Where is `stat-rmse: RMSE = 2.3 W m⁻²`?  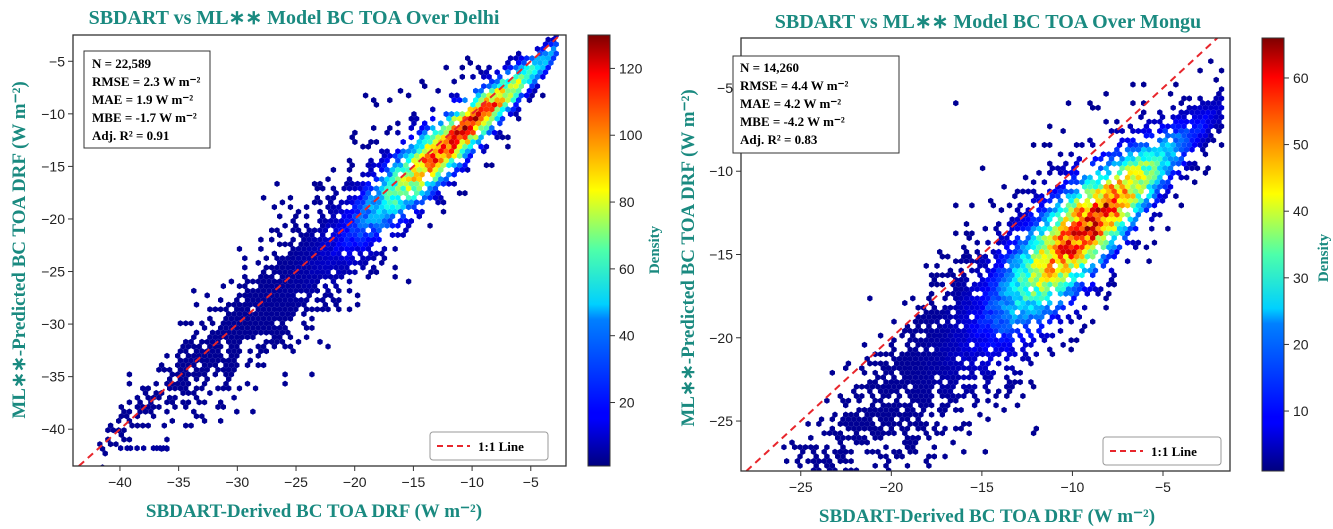
stat-rmse: RMSE = 2.3 W m⁻² is located at coordinates (146, 81).